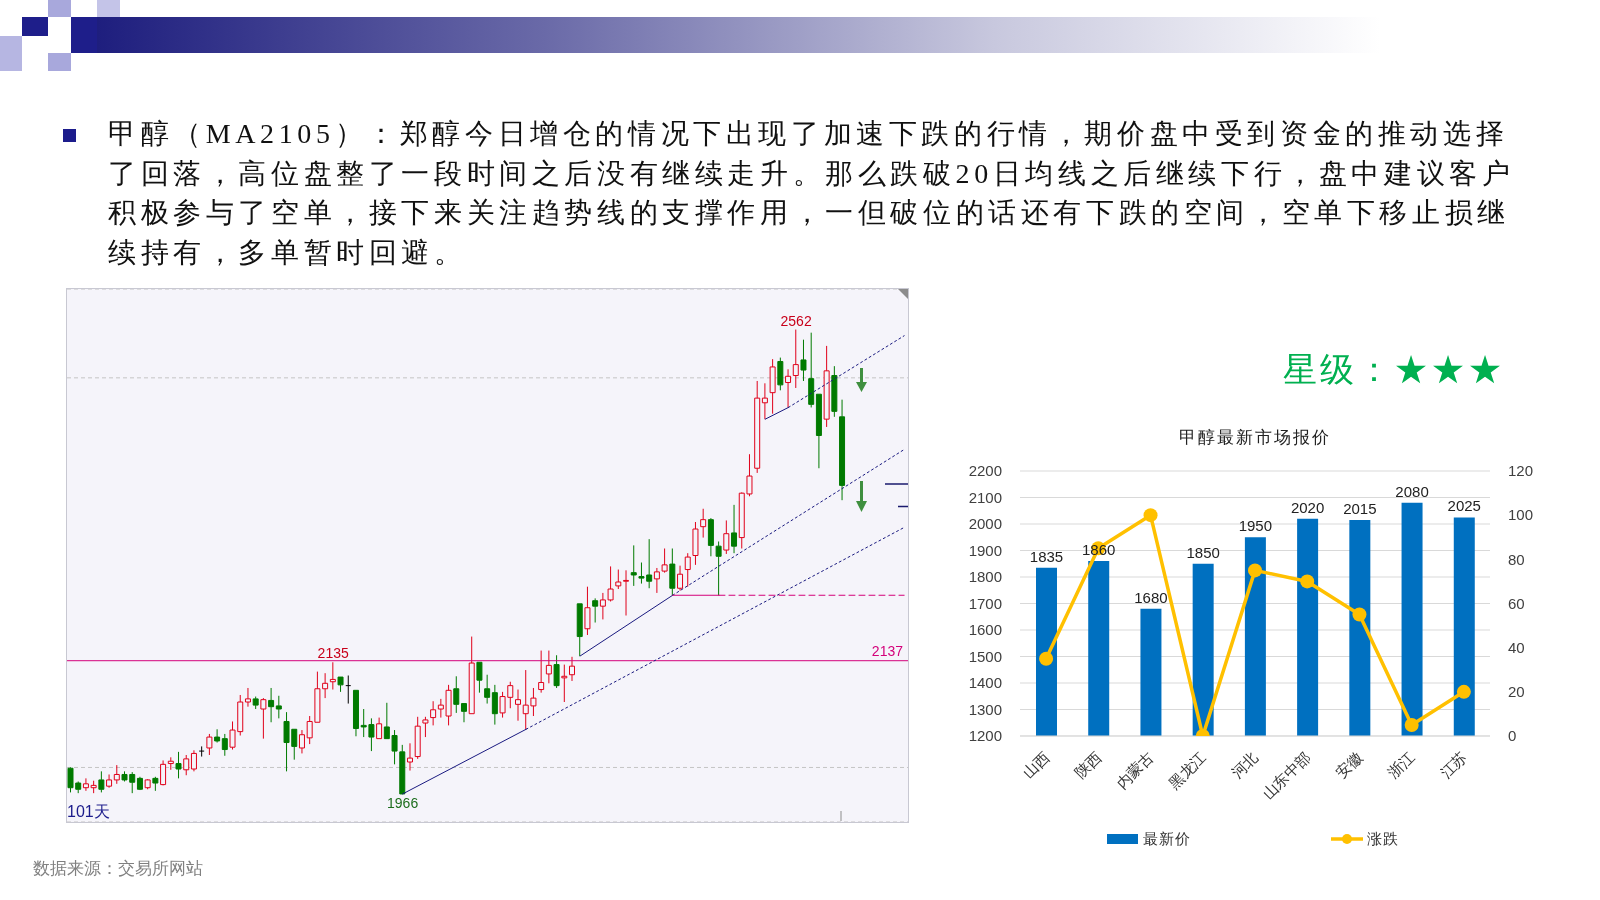  What do you see at coordinates (985, 577) in the screenshot?
I see `y-tick-label: 1800` at bounding box center [985, 577].